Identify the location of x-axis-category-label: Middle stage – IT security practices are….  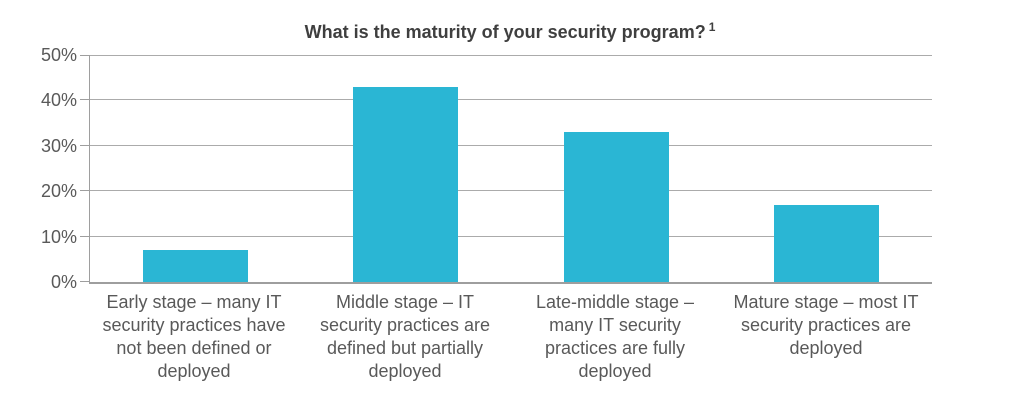
(405, 336).